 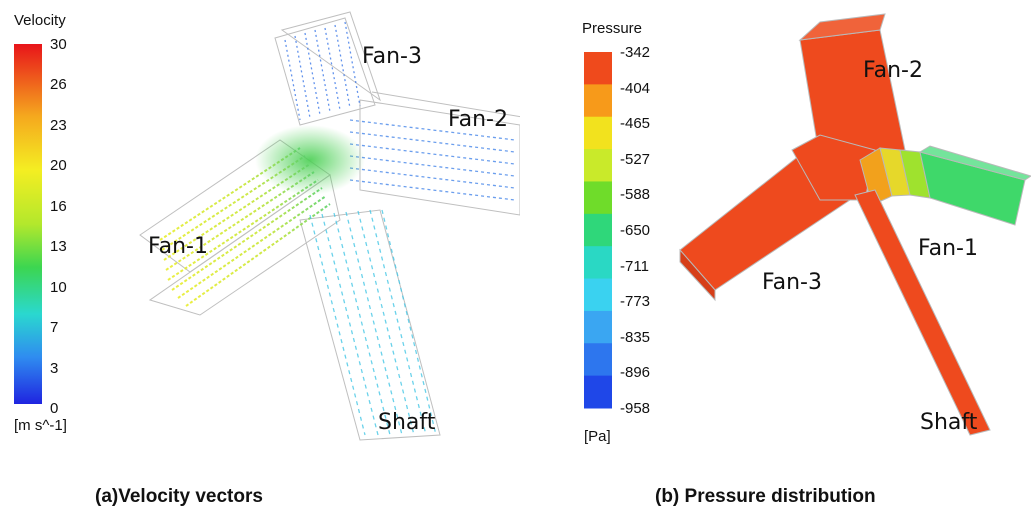 I want to click on pressure-label-shaft: Shaft, so click(x=949, y=422).